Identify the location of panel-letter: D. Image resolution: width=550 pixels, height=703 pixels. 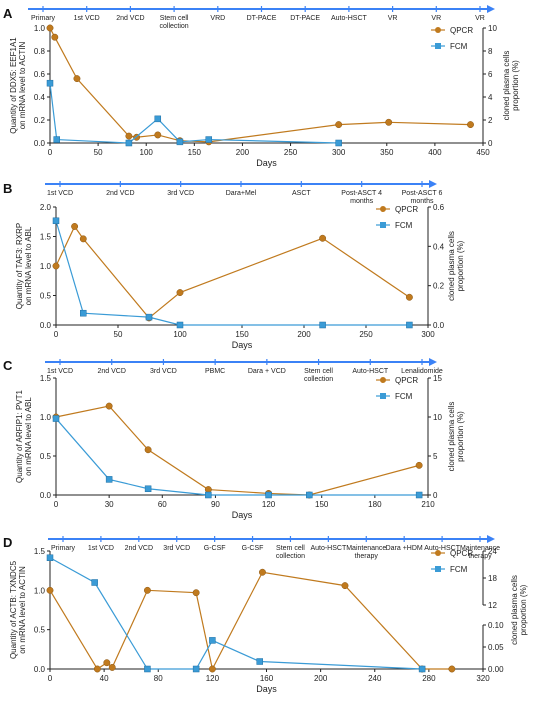
(7, 542).